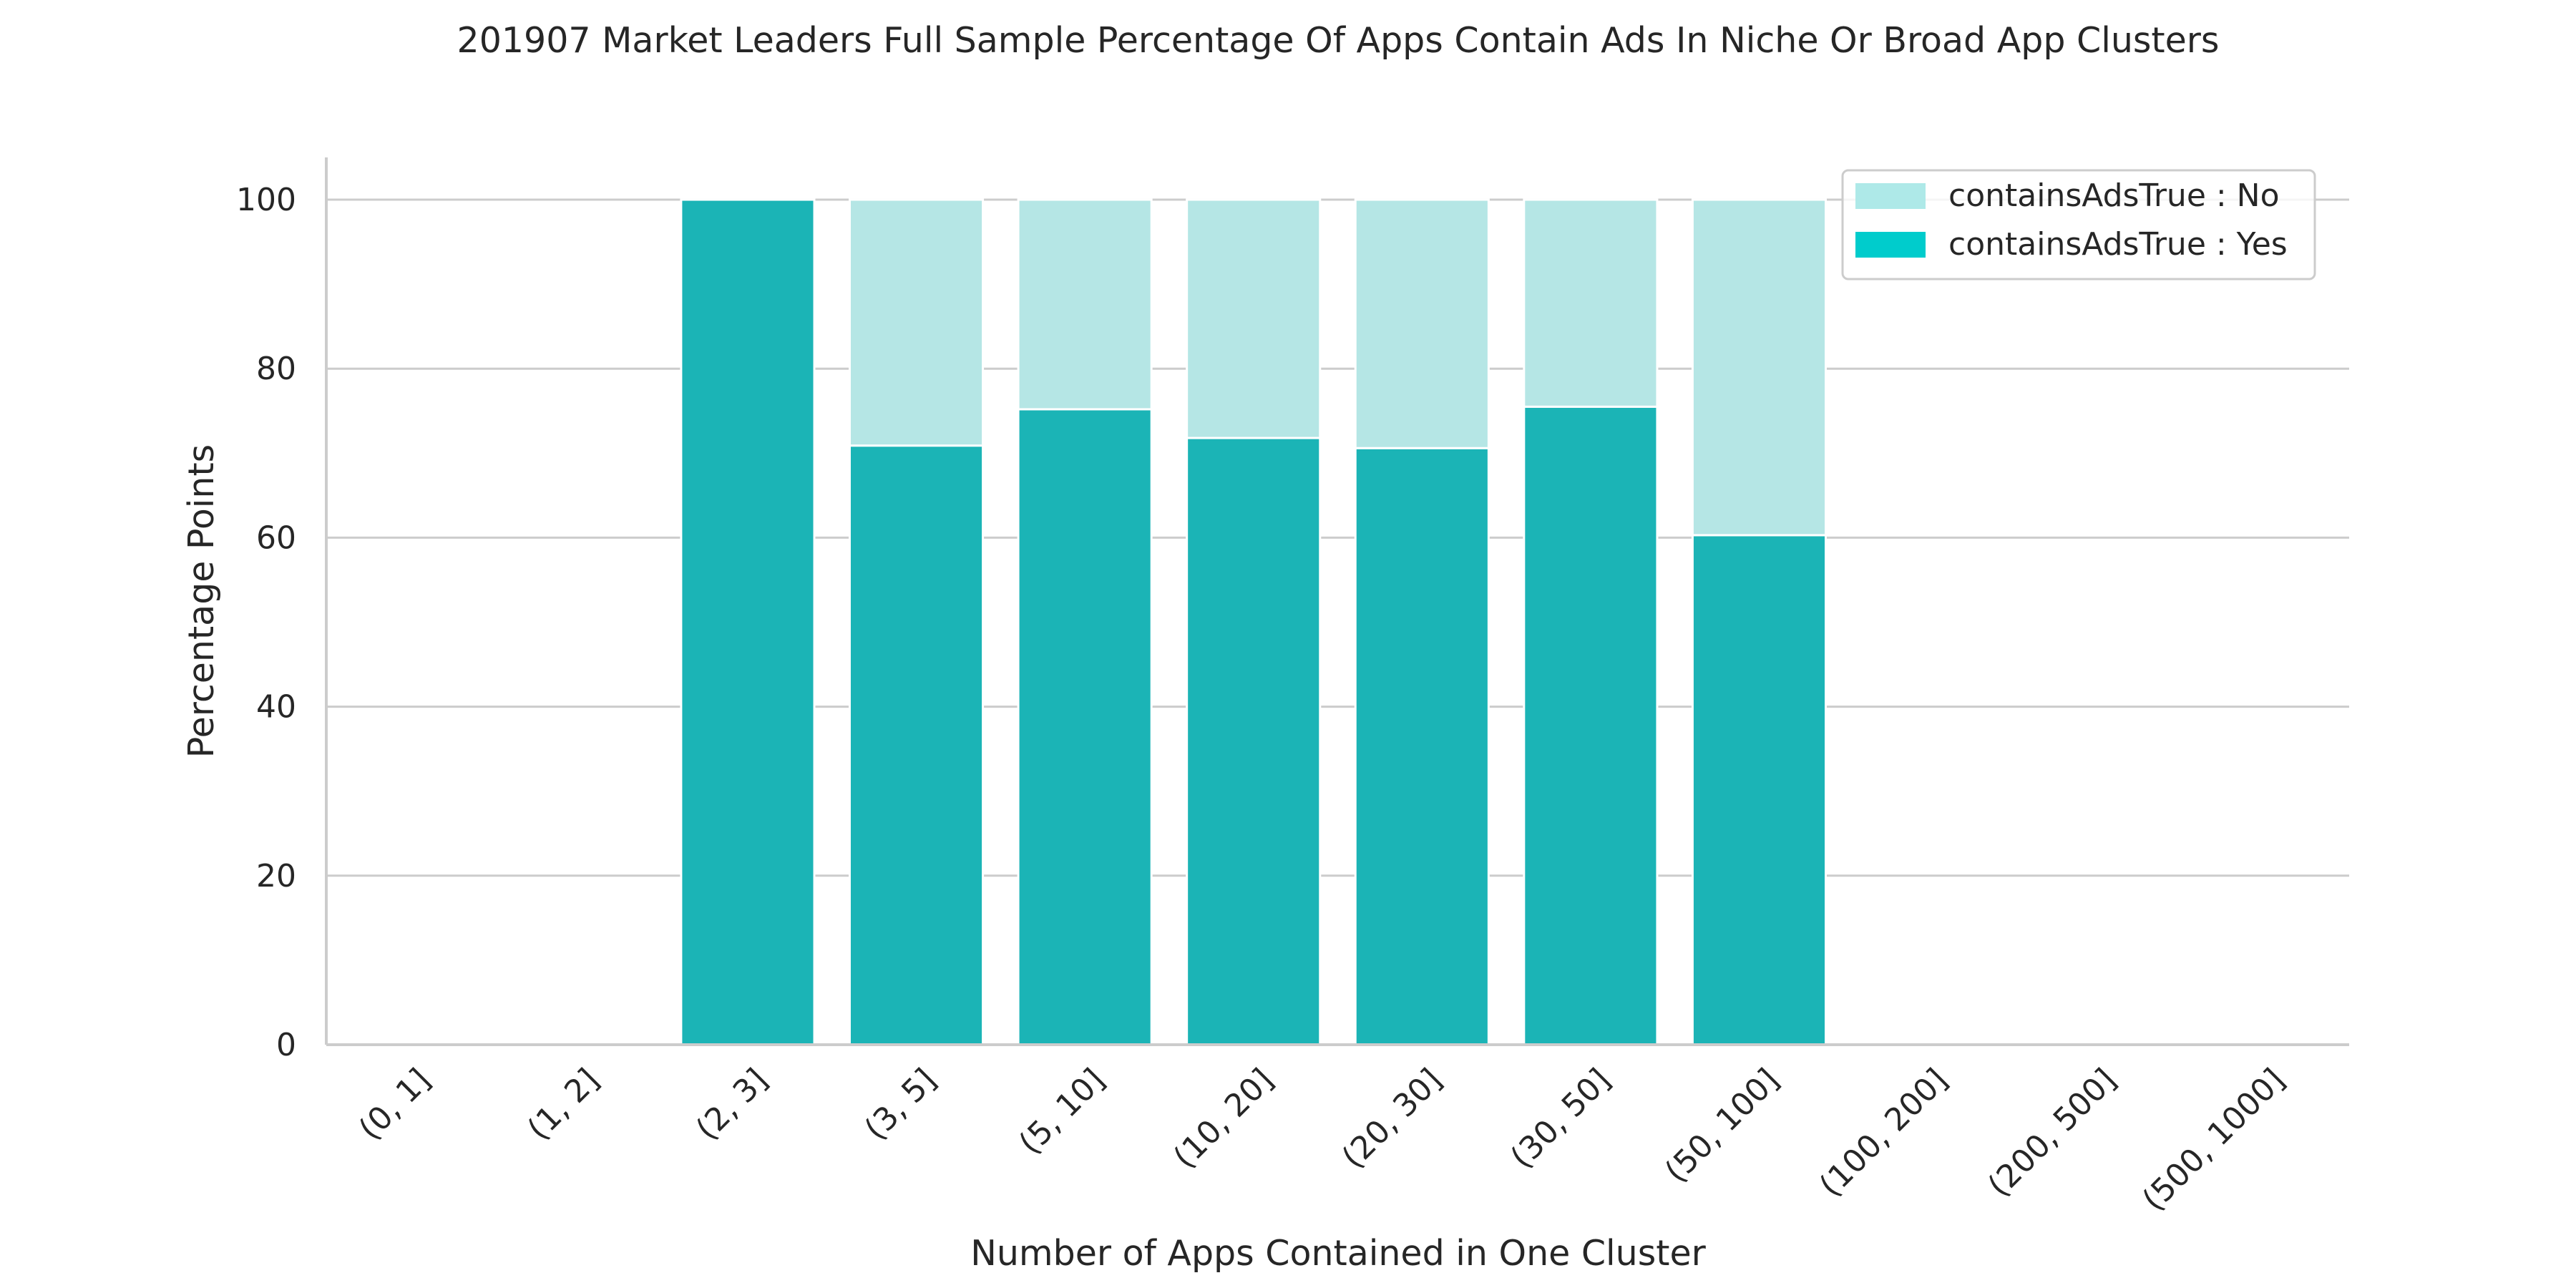 The image size is (2576, 1288). What do you see at coordinates (2114, 195) in the screenshot?
I see `legend-label: containsAdsTrue : No` at bounding box center [2114, 195].